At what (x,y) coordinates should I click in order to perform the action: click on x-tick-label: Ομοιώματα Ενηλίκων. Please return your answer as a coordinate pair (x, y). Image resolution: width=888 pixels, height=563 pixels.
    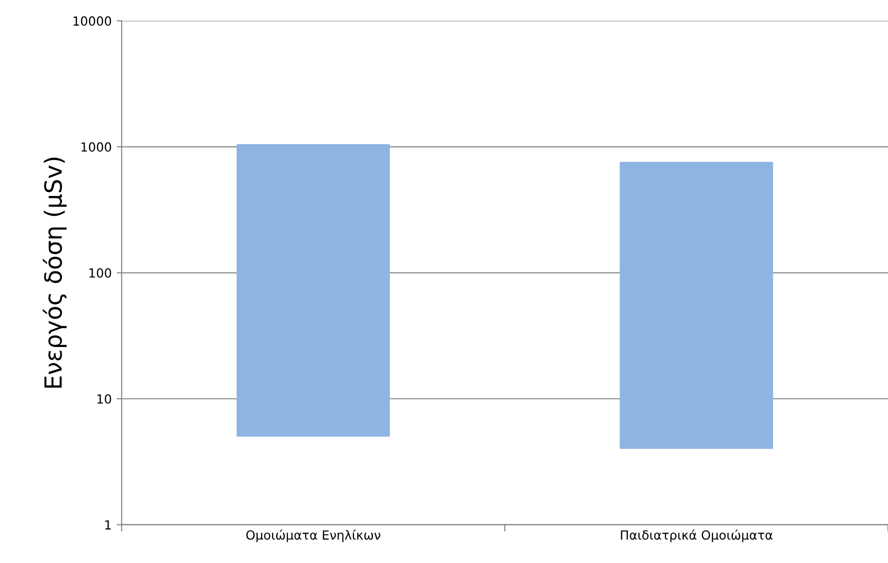
    Looking at the image, I should click on (313, 536).